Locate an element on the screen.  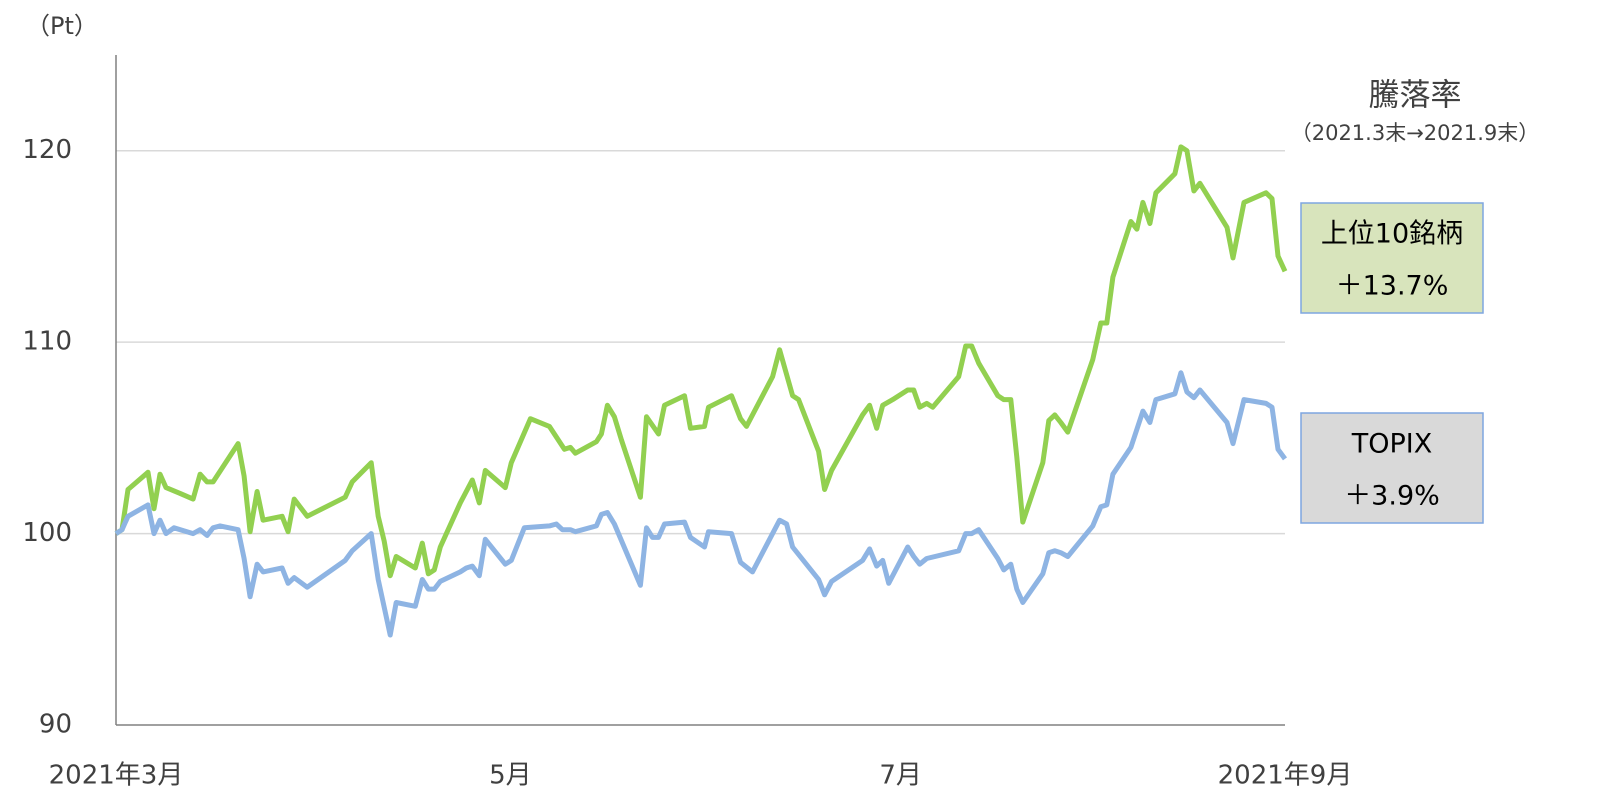
legend-name: 上位10銘柄 is located at coordinates (1392, 234).